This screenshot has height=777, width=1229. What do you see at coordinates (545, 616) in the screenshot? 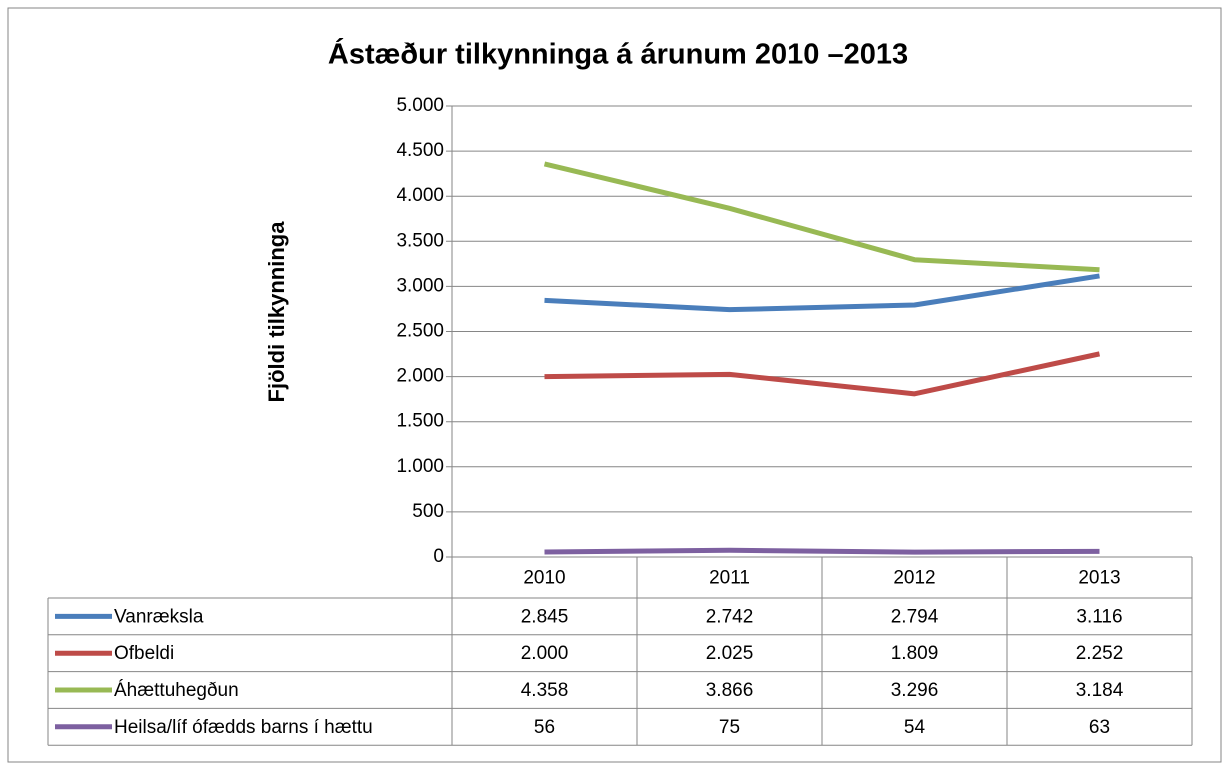
I see `table-value: 2.845` at bounding box center [545, 616].